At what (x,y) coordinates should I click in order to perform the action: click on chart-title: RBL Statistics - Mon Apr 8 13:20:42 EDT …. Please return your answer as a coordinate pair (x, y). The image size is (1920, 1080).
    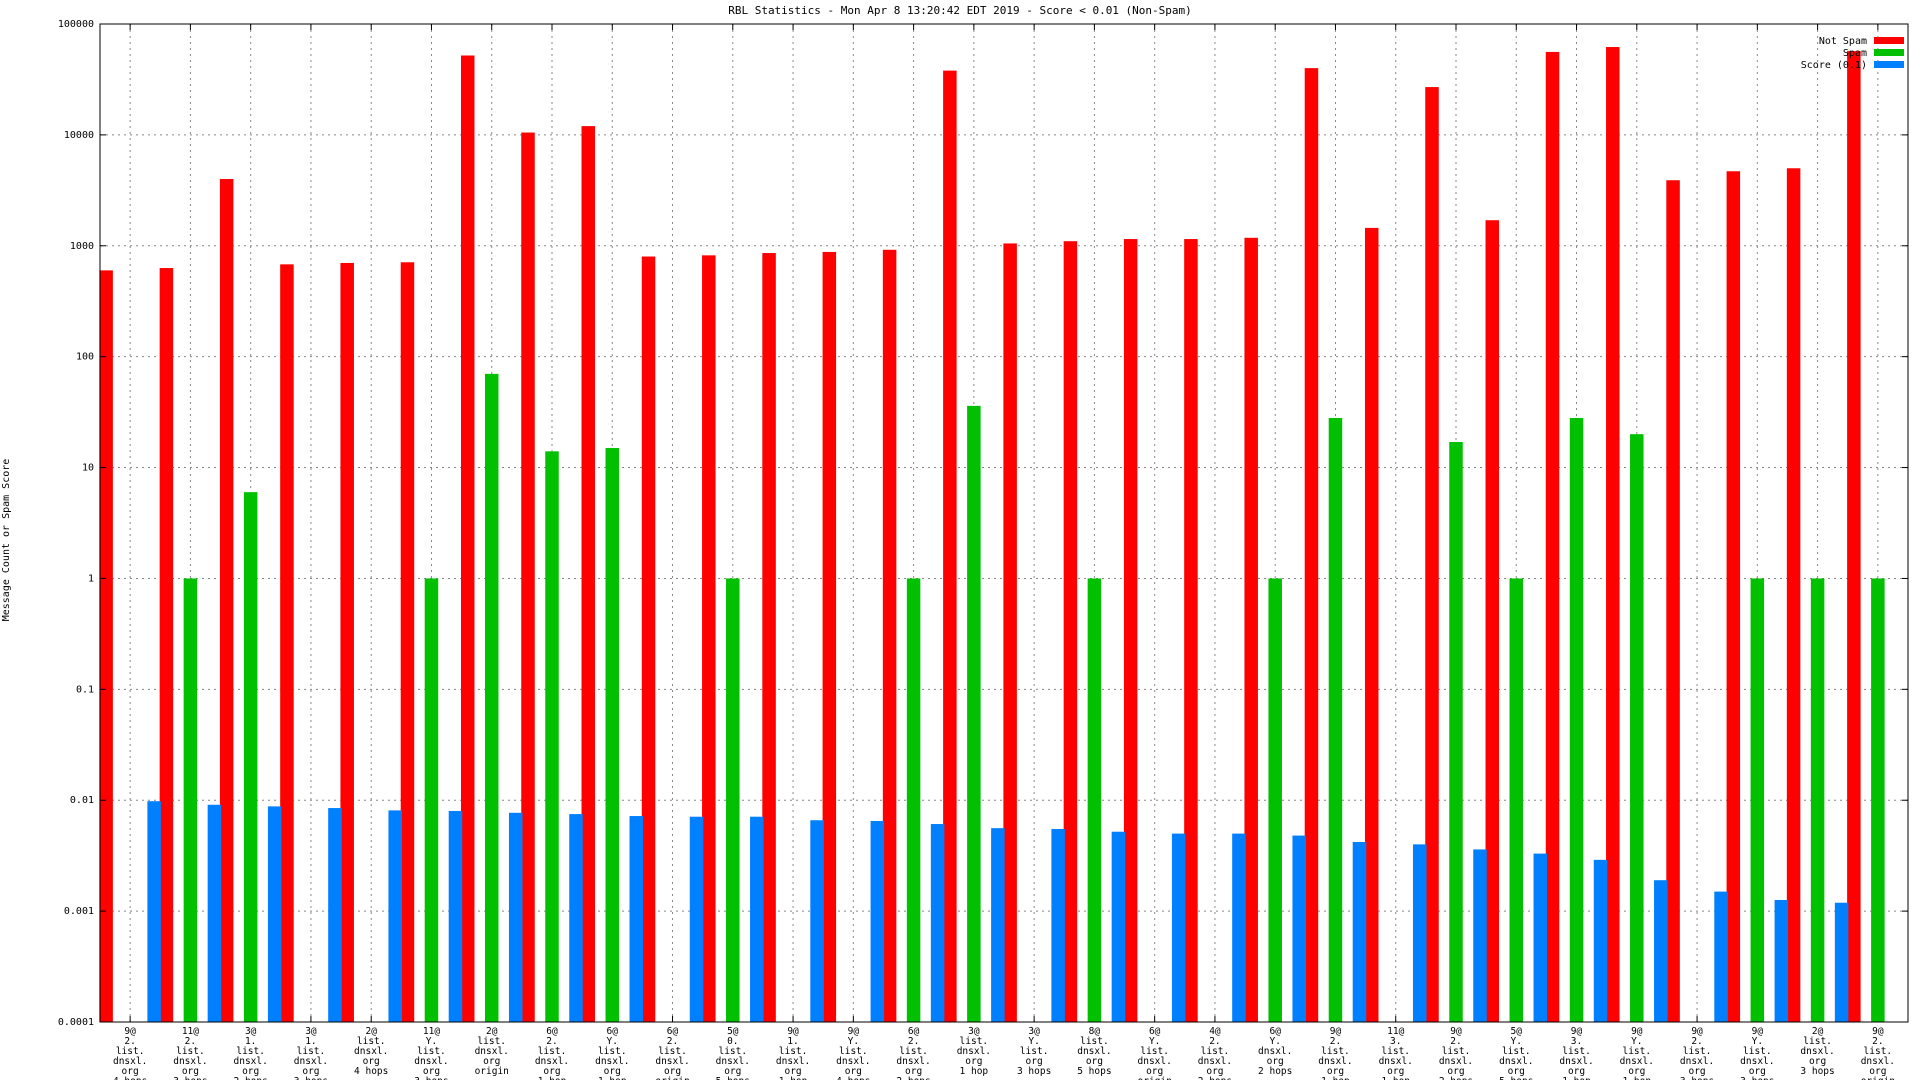
    Looking at the image, I should click on (960, 10).